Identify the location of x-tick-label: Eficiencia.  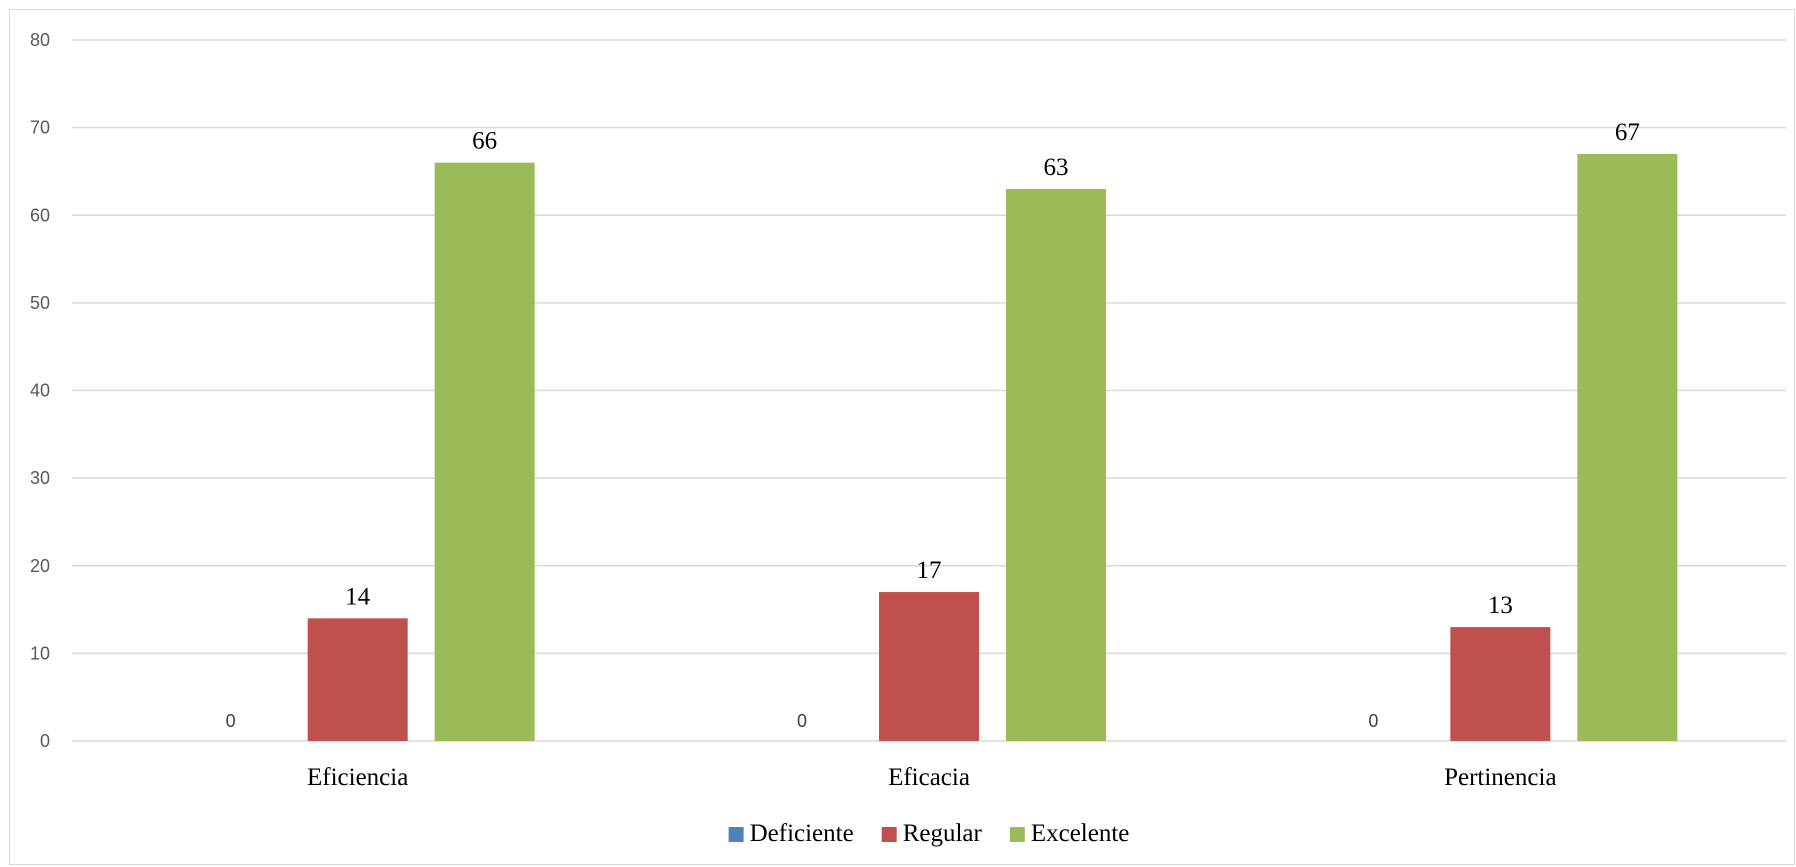
(357, 777).